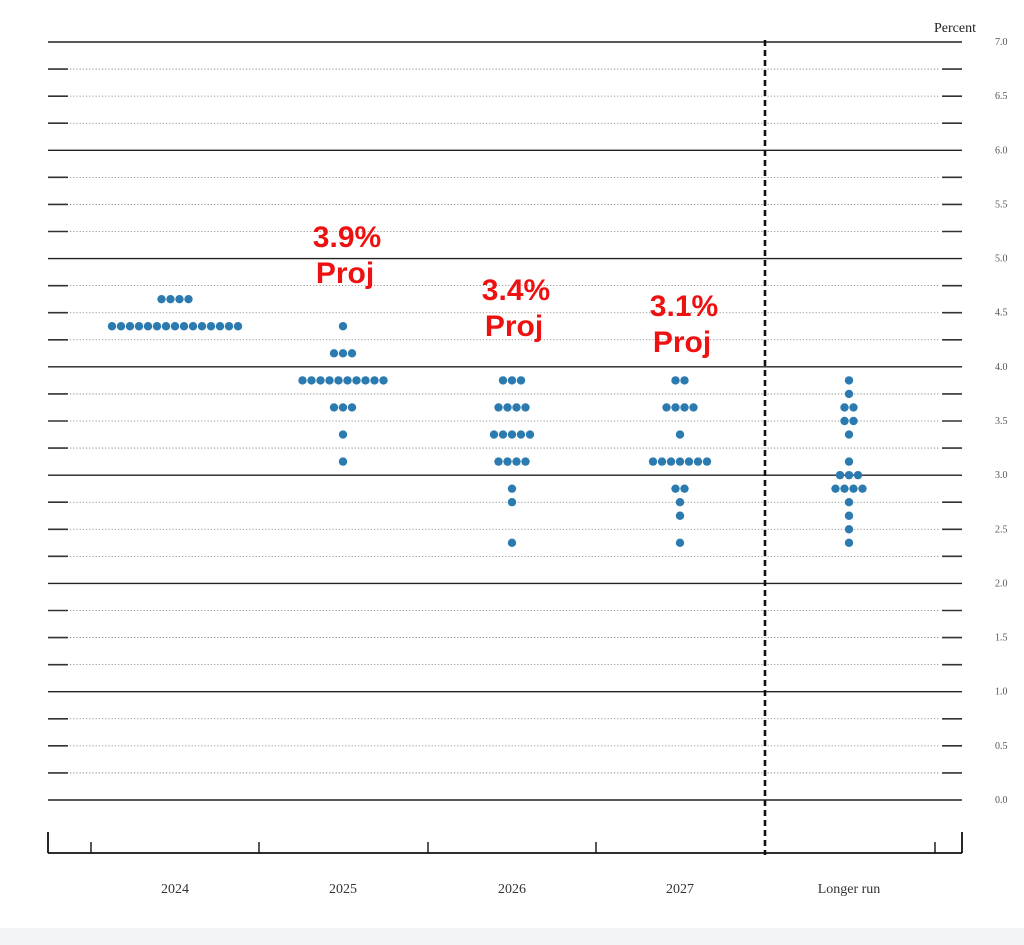 This screenshot has width=1024, height=945. Describe the element at coordinates (1001, 692) in the screenshot. I see `y-tick-label: 1.0` at that location.